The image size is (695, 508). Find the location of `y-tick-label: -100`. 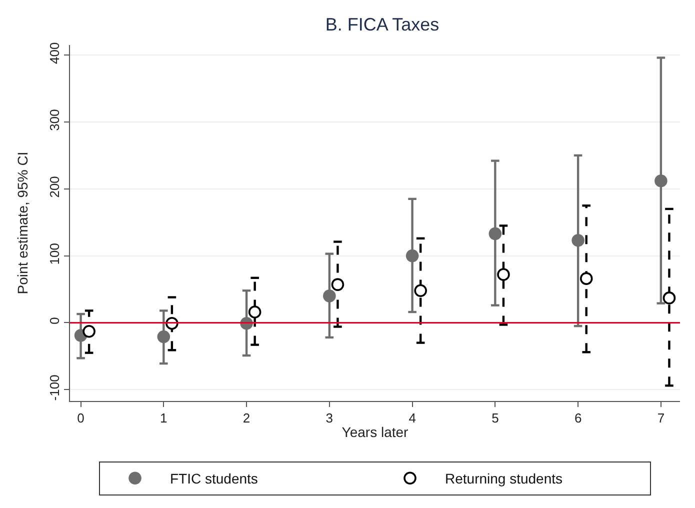

y-tick-label: -100 is located at coordinates (54, 387).